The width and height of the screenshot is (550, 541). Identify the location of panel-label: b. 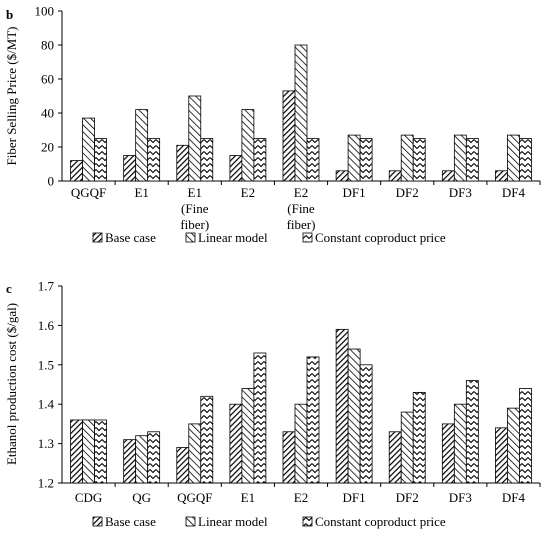
(9, 14).